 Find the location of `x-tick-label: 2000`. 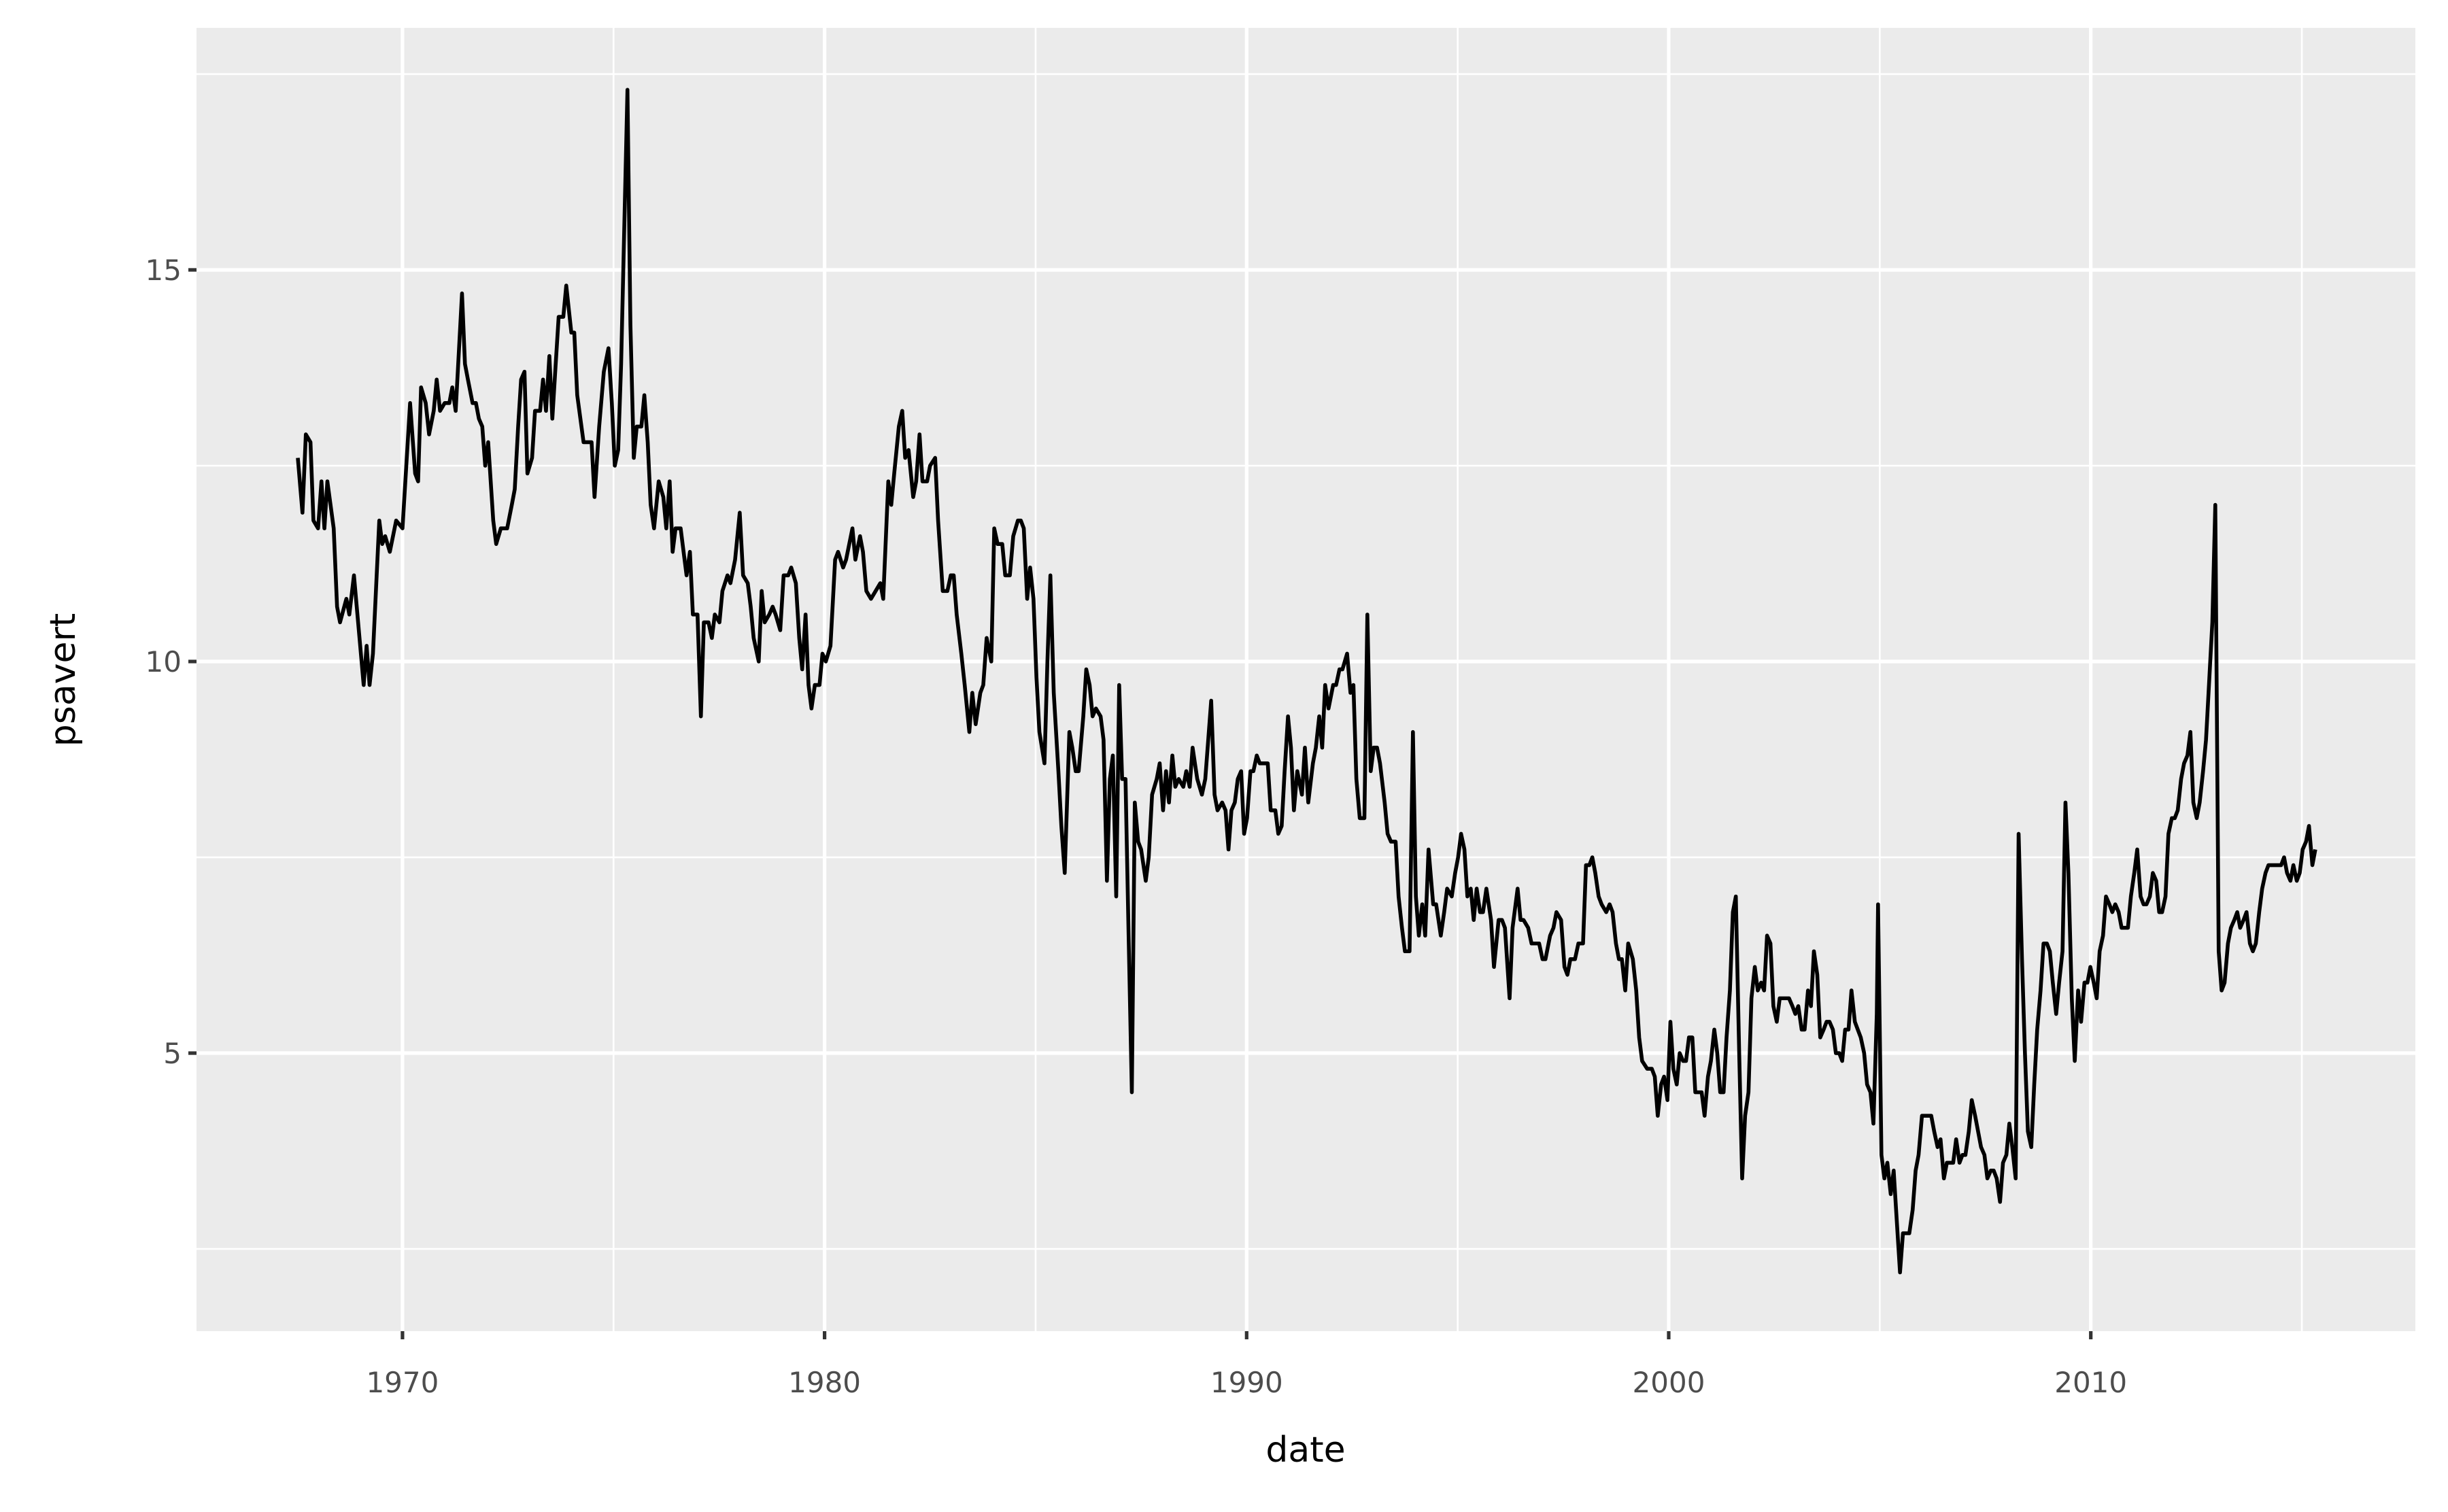

x-tick-label: 2000 is located at coordinates (1669, 1382).